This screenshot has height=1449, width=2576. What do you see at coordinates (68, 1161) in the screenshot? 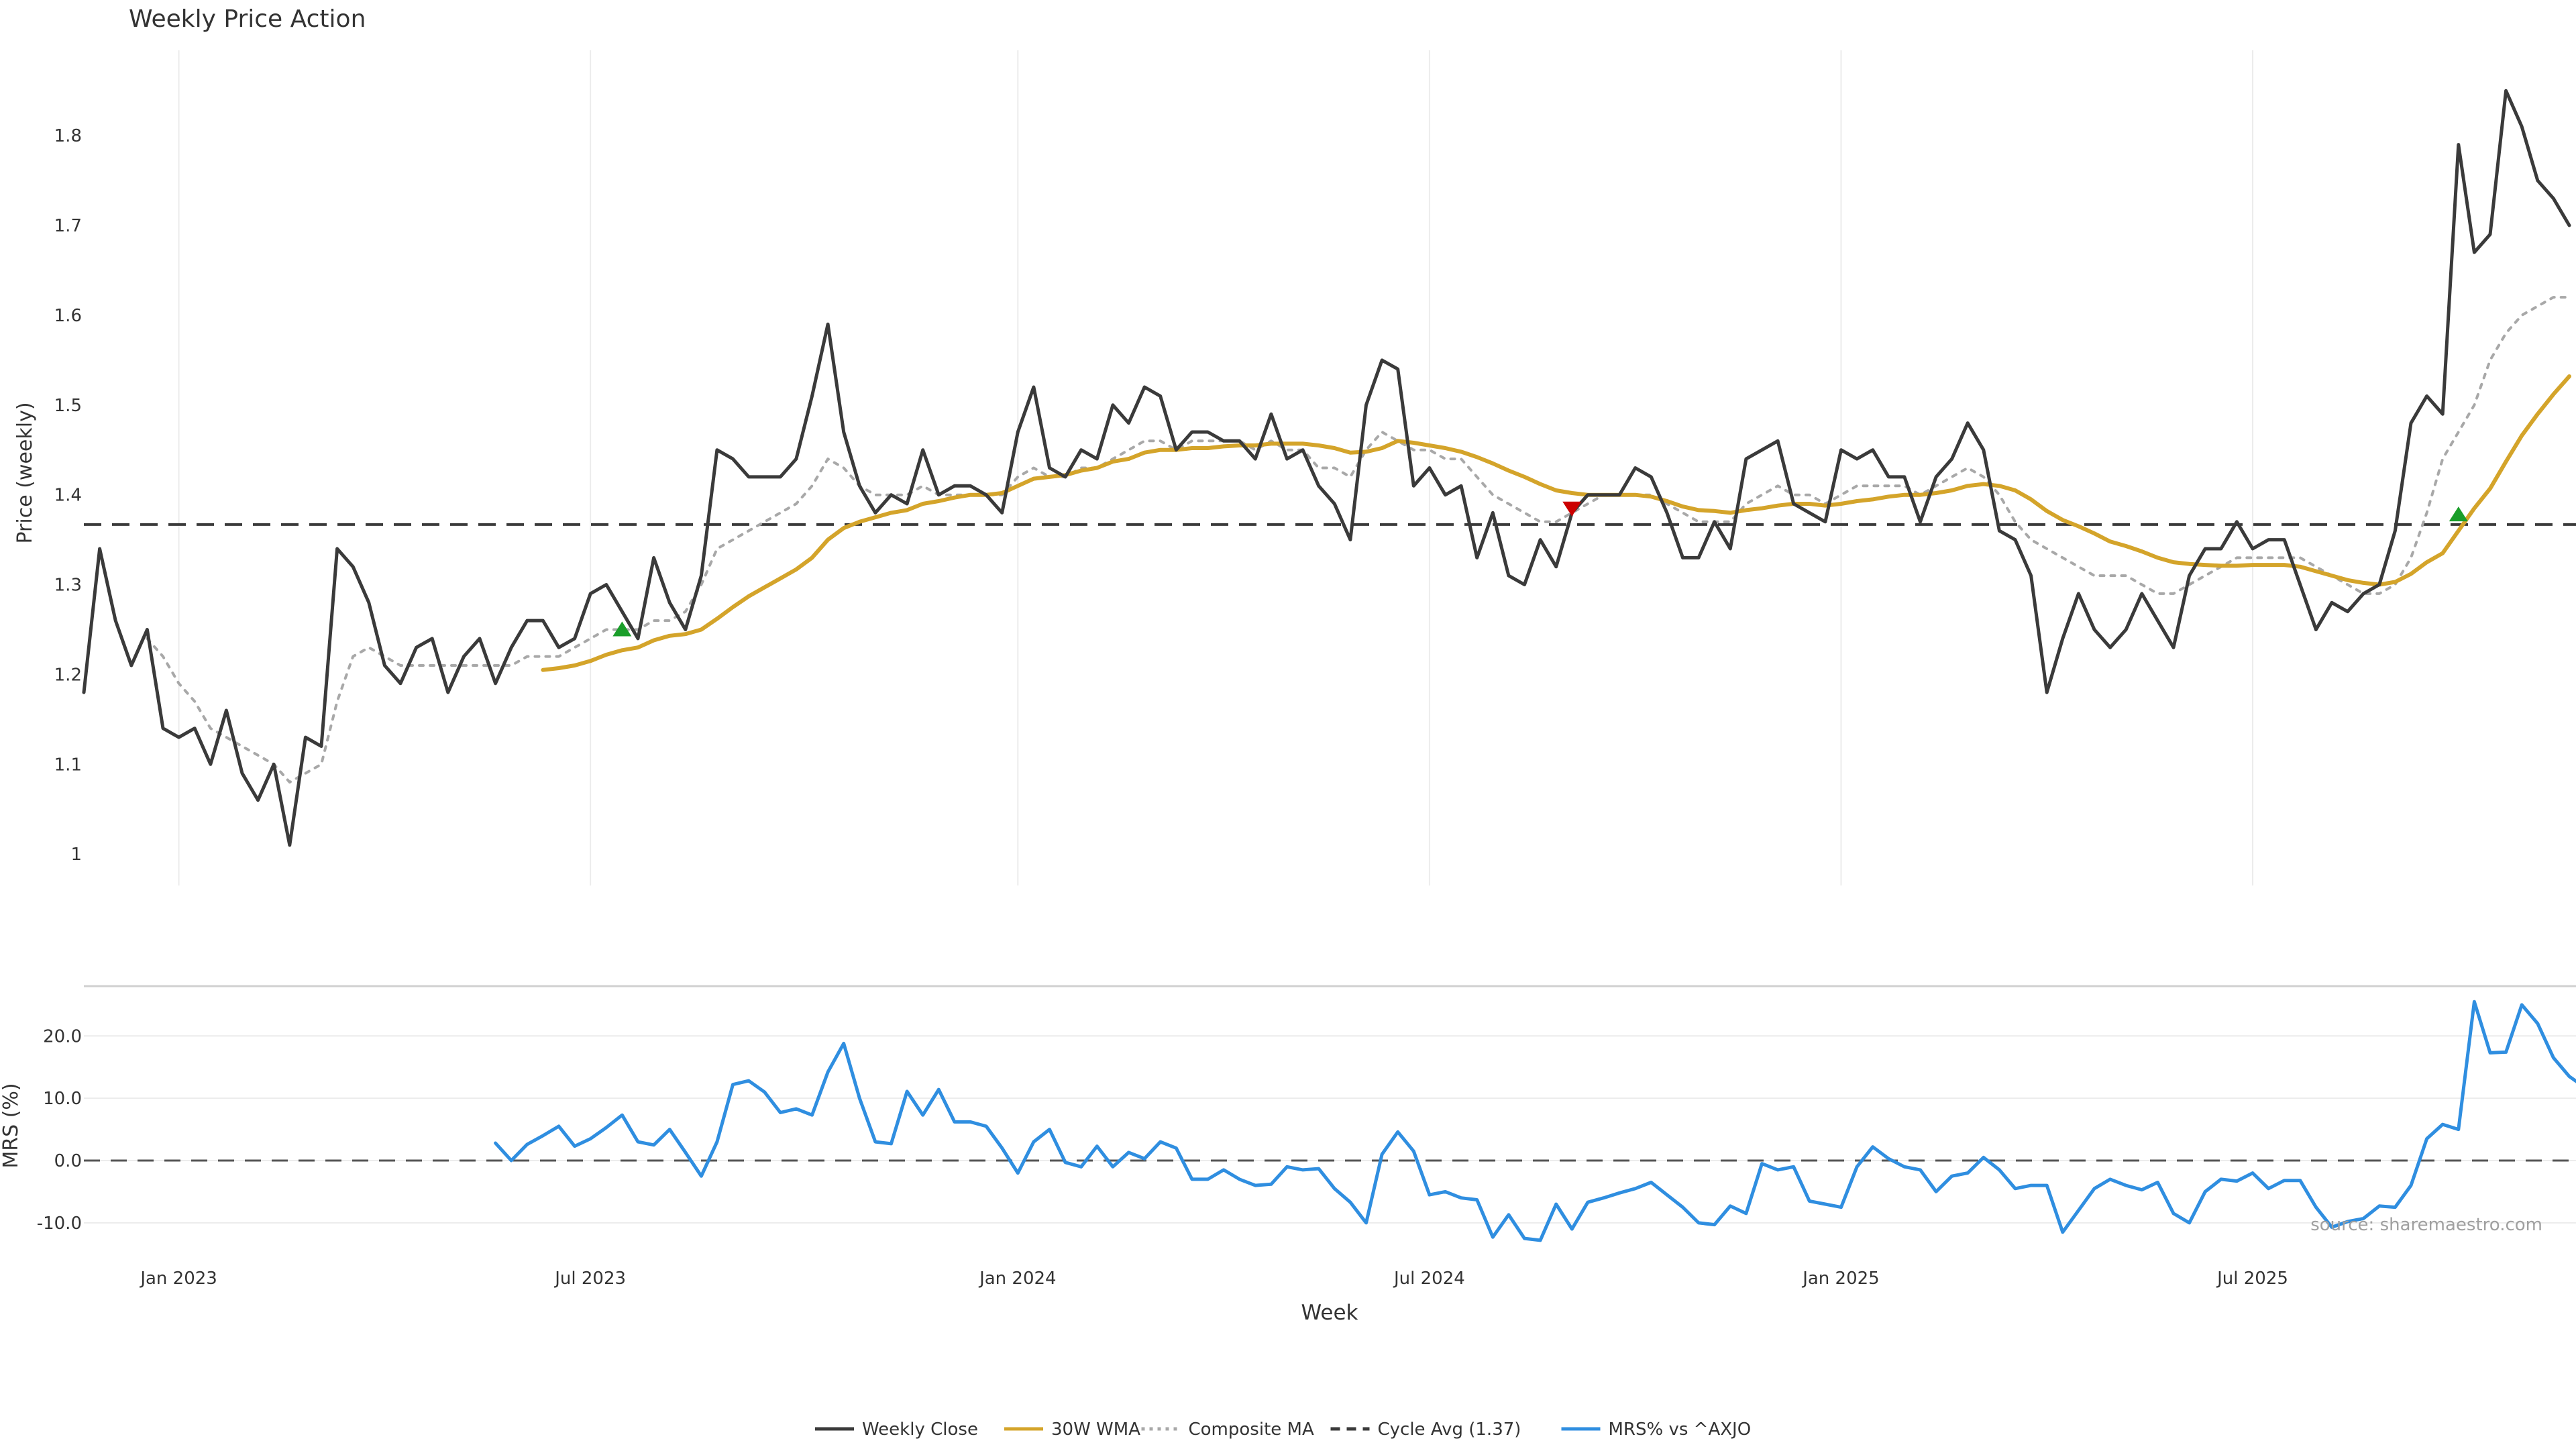
I see `mrs-y-tick-label: 0.0` at bounding box center [68, 1161].